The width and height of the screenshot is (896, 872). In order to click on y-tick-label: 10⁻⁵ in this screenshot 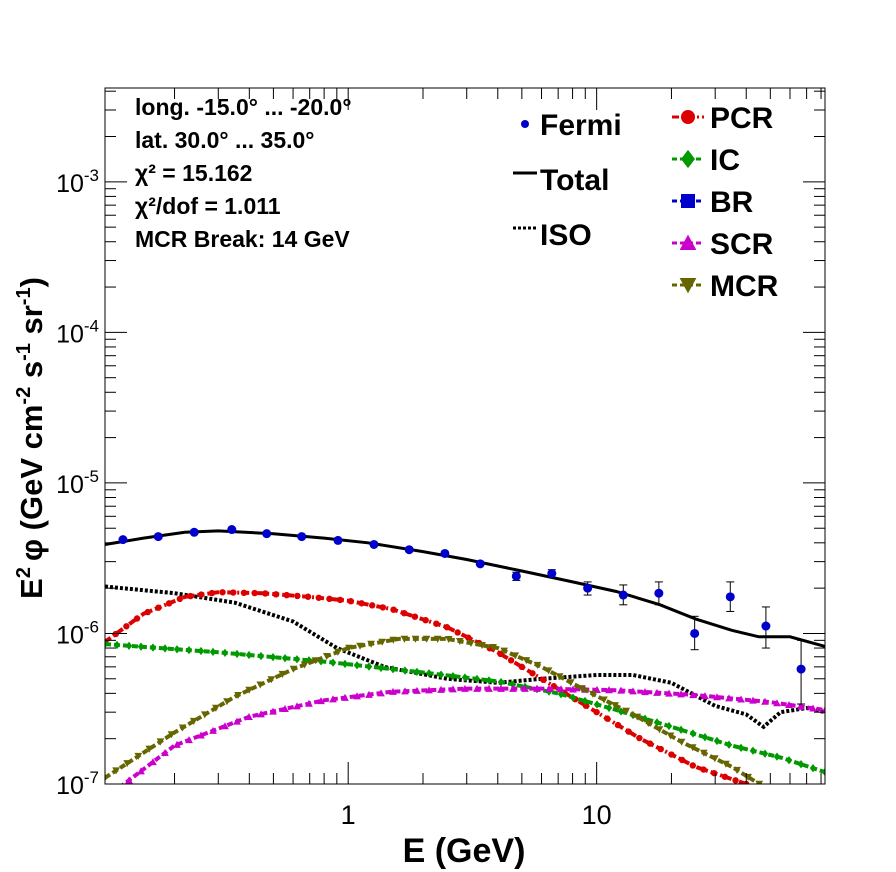, I will do `click(77, 483)`.